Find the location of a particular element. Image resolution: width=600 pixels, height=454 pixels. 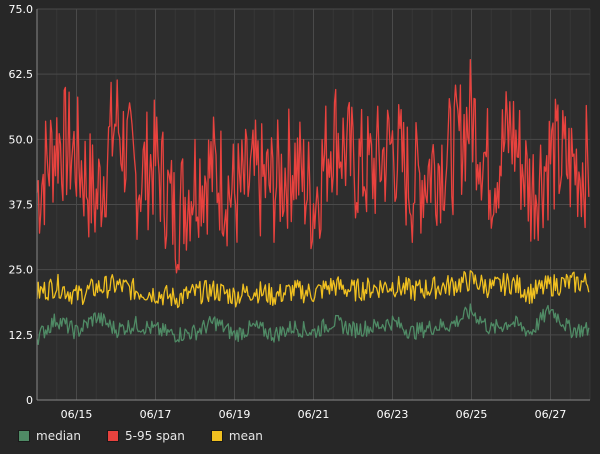

legend-label-median: median is located at coordinates (58, 436).